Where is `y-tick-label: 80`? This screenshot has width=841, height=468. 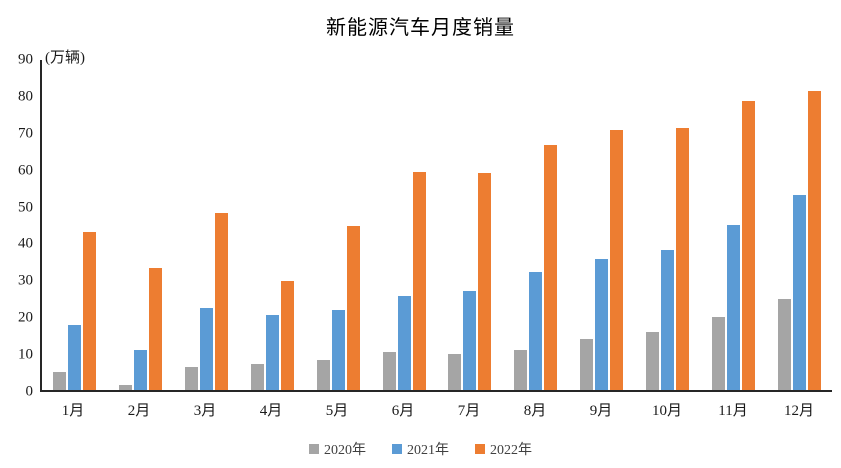 y-tick-label: 80 is located at coordinates (25, 96).